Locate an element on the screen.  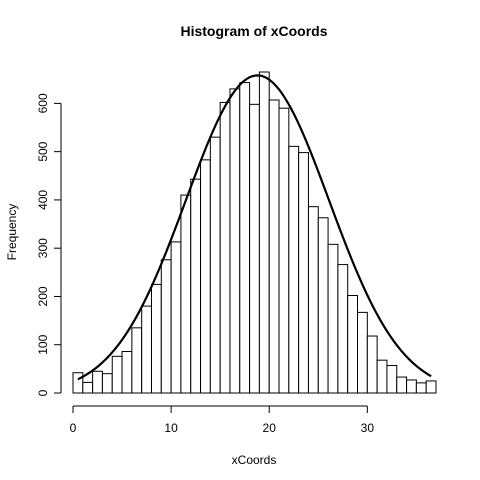
y-tick-label: 400 is located at coordinates (43, 200).